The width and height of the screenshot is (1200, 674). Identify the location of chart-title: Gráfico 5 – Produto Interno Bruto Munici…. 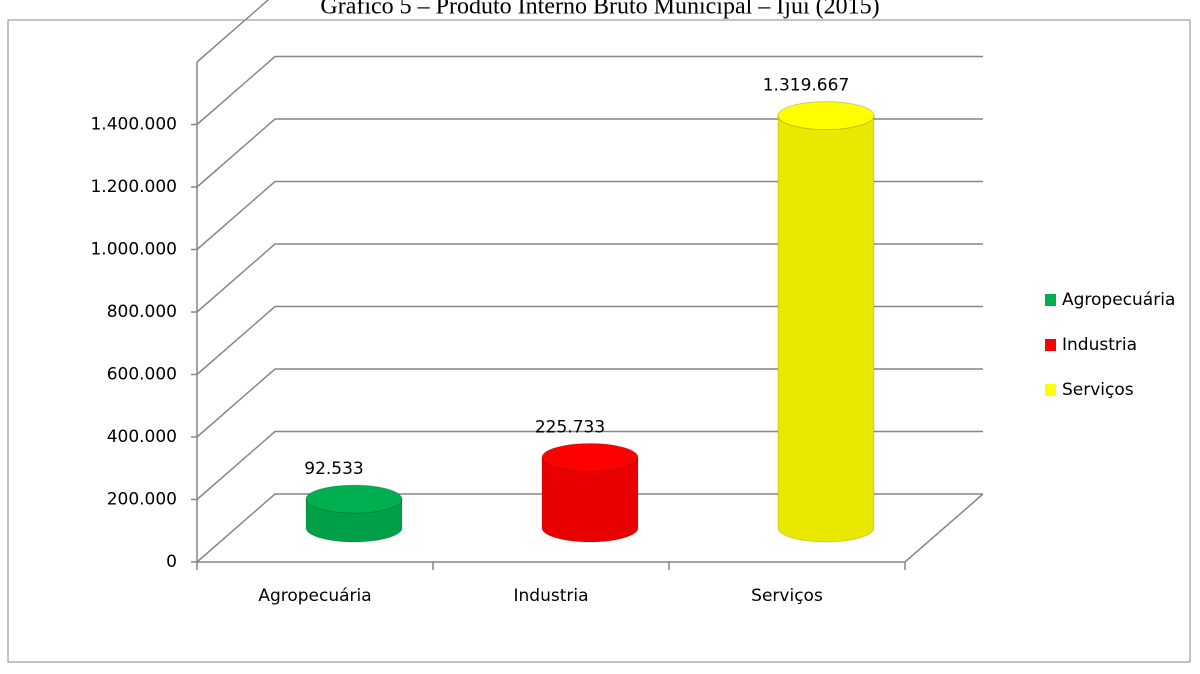
(599, 10).